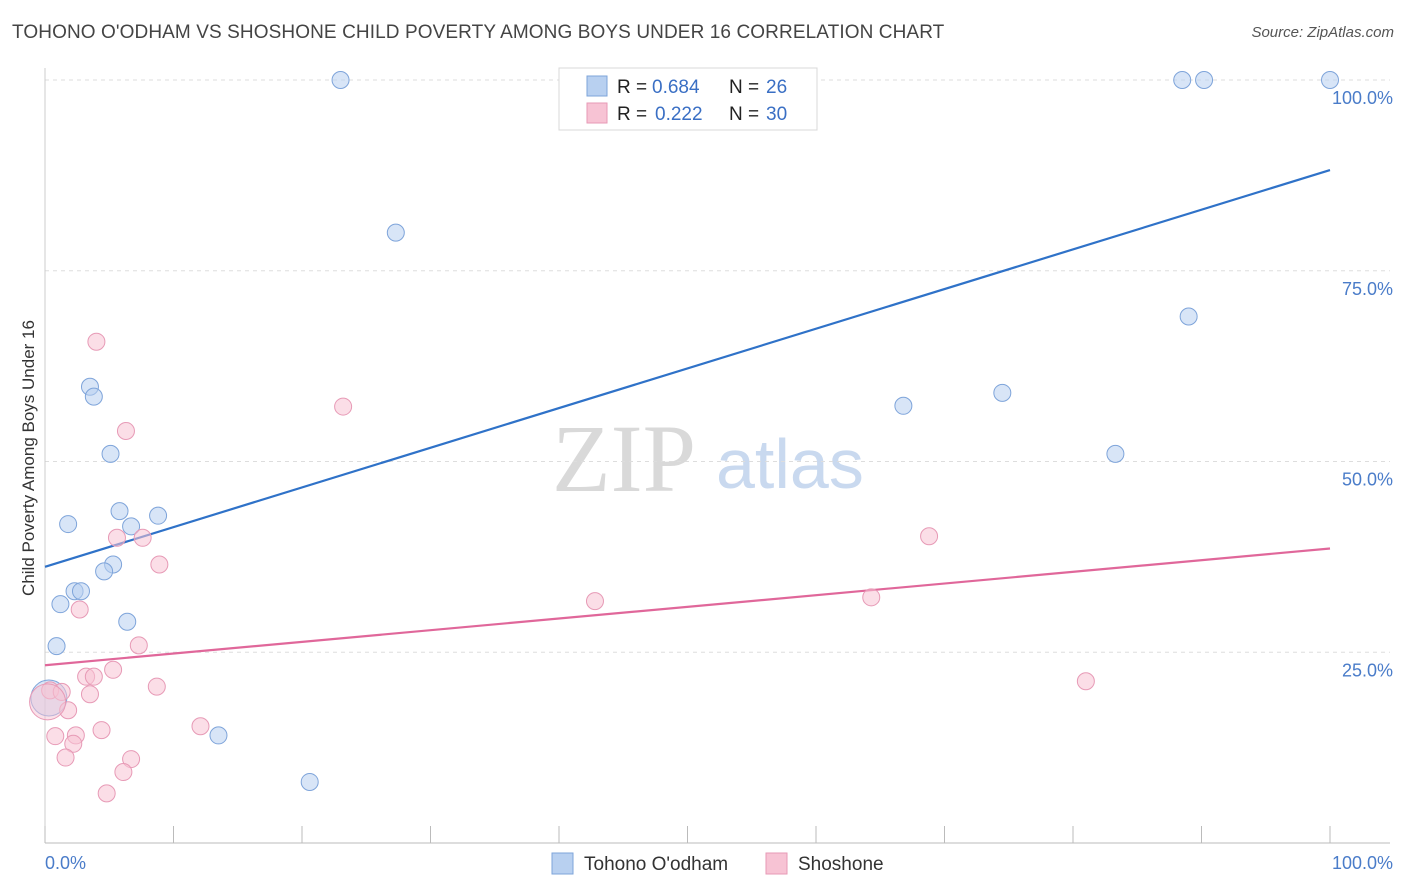 The image size is (1406, 892). Describe the element at coordinates (1367, 289) in the screenshot. I see `y-tick-label: 75.0%` at that location.